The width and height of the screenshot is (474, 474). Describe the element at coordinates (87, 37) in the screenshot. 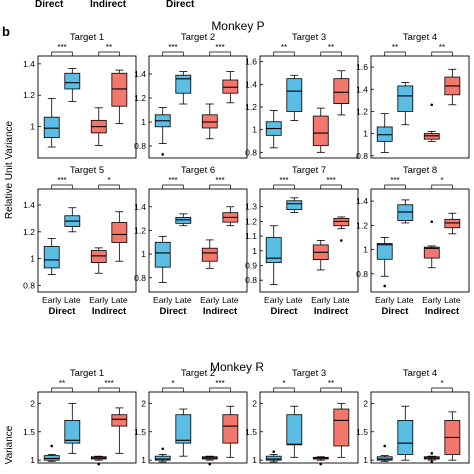

I see `panel-title: Target 1` at that location.